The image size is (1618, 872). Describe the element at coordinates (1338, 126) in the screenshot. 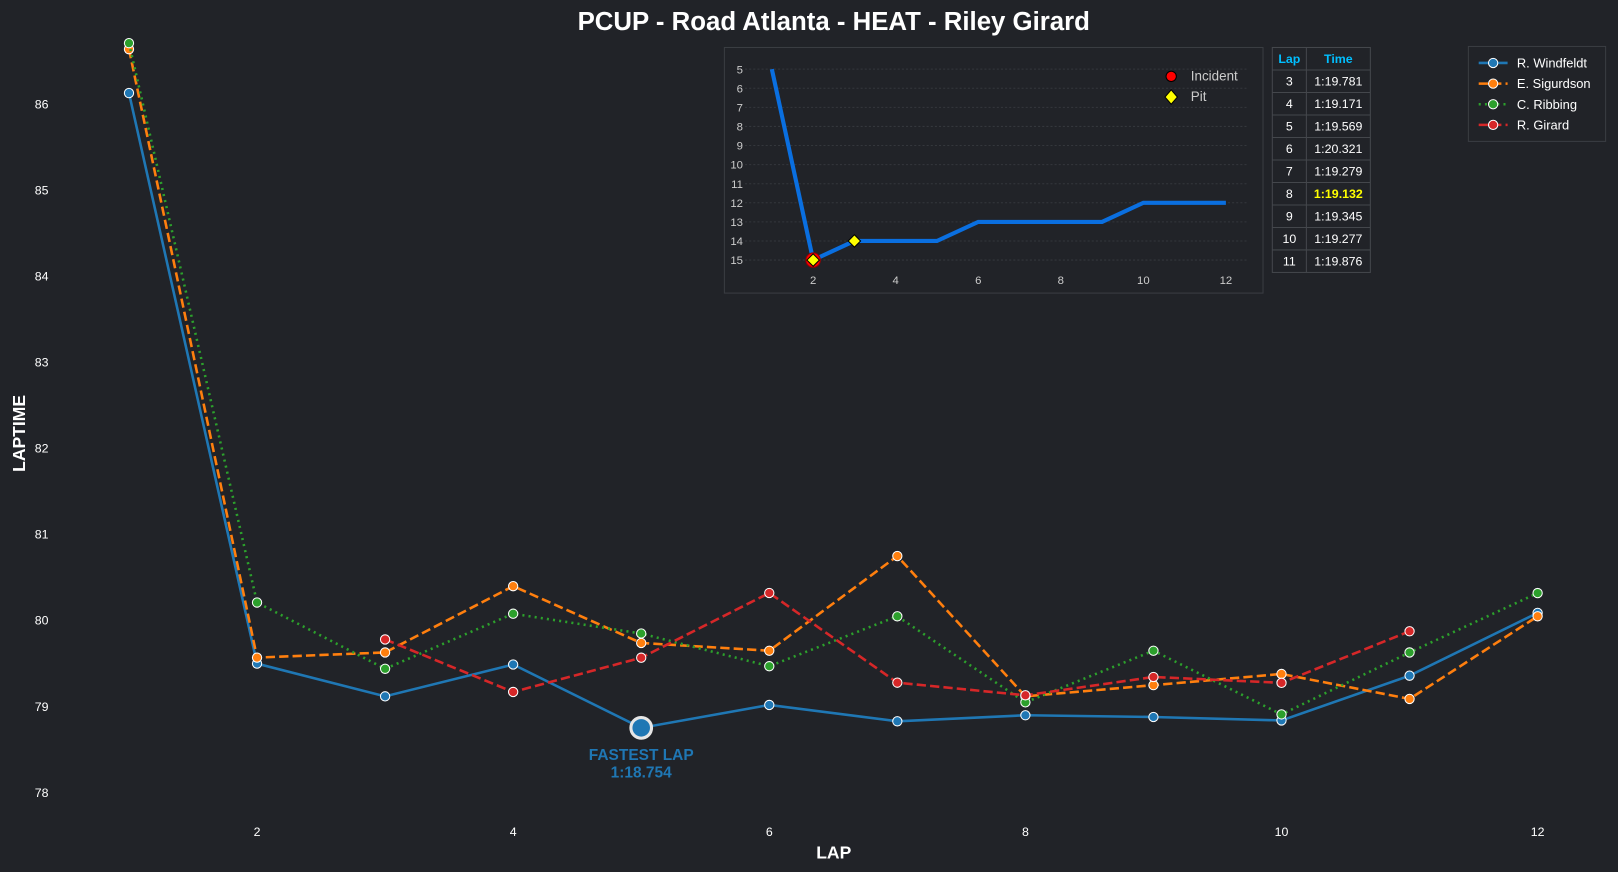

I see `table-cell-time: 1:19.569` at that location.